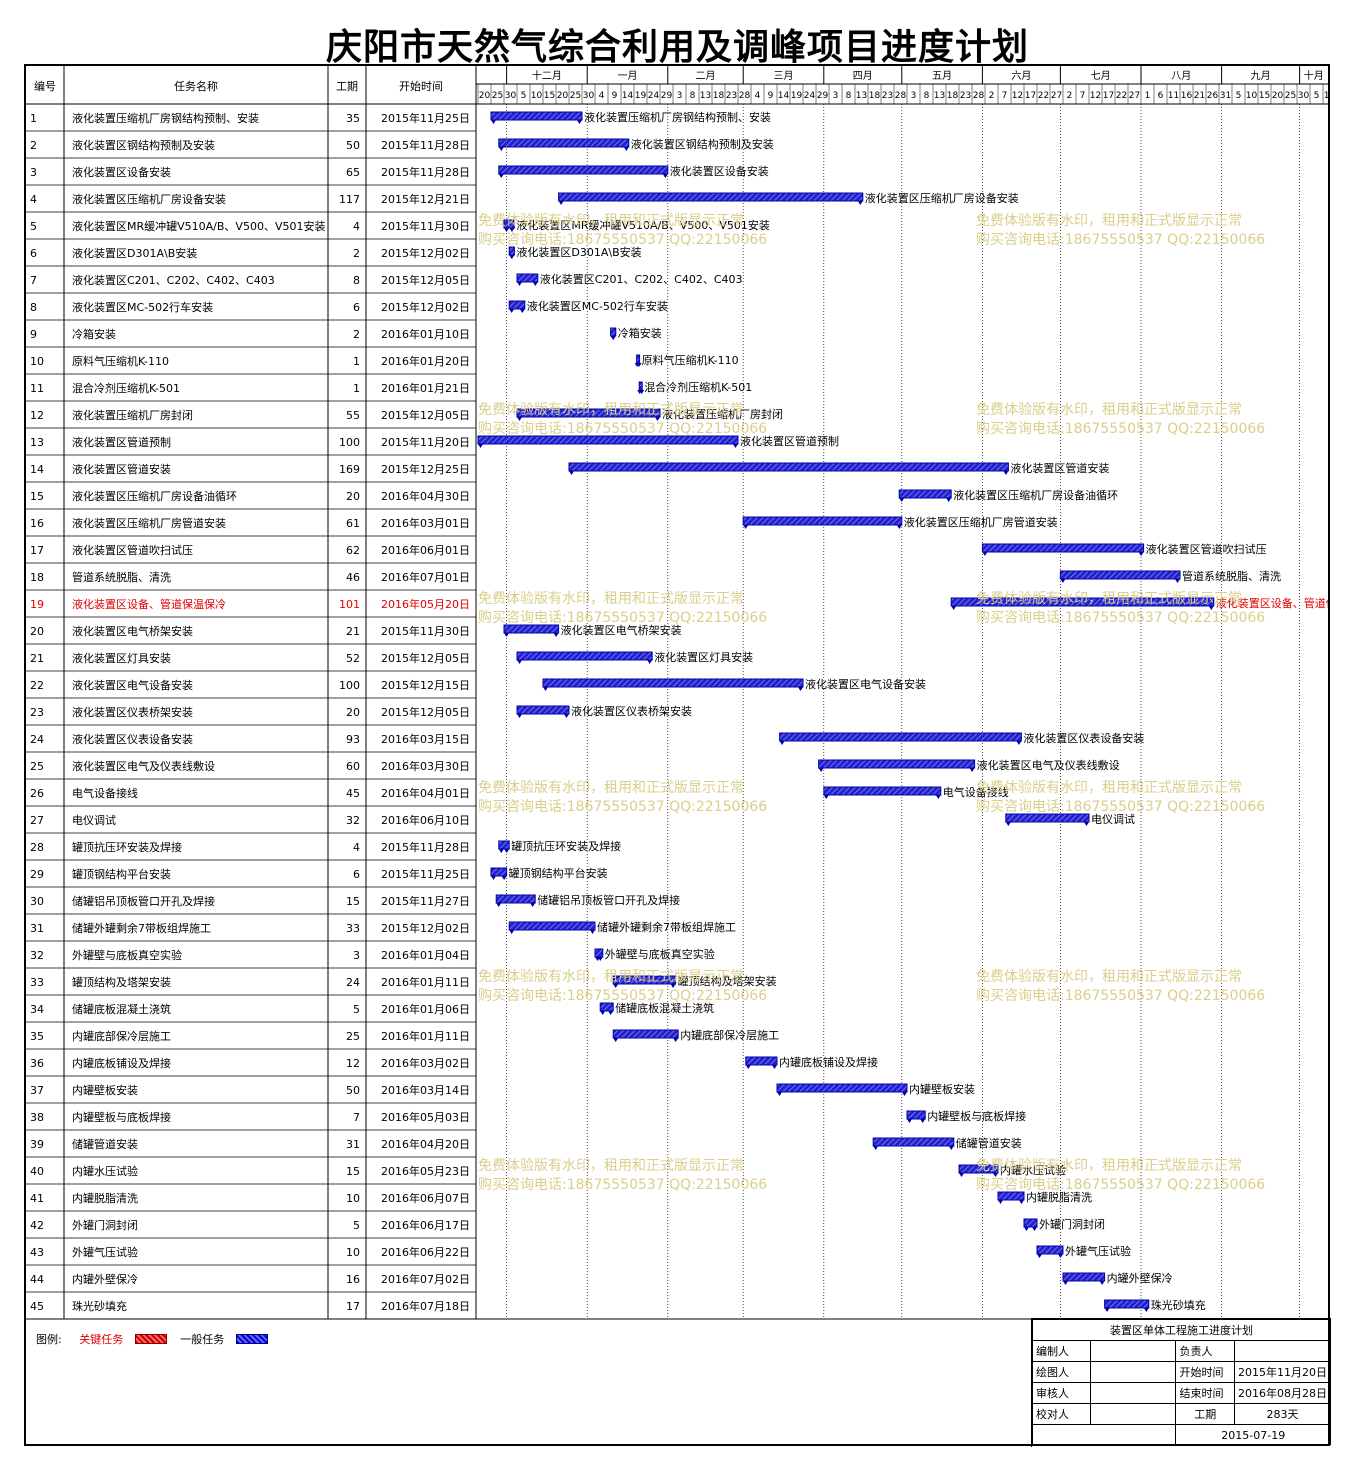  What do you see at coordinates (37, 1036) in the screenshot?
I see `task-id: 35` at bounding box center [37, 1036].